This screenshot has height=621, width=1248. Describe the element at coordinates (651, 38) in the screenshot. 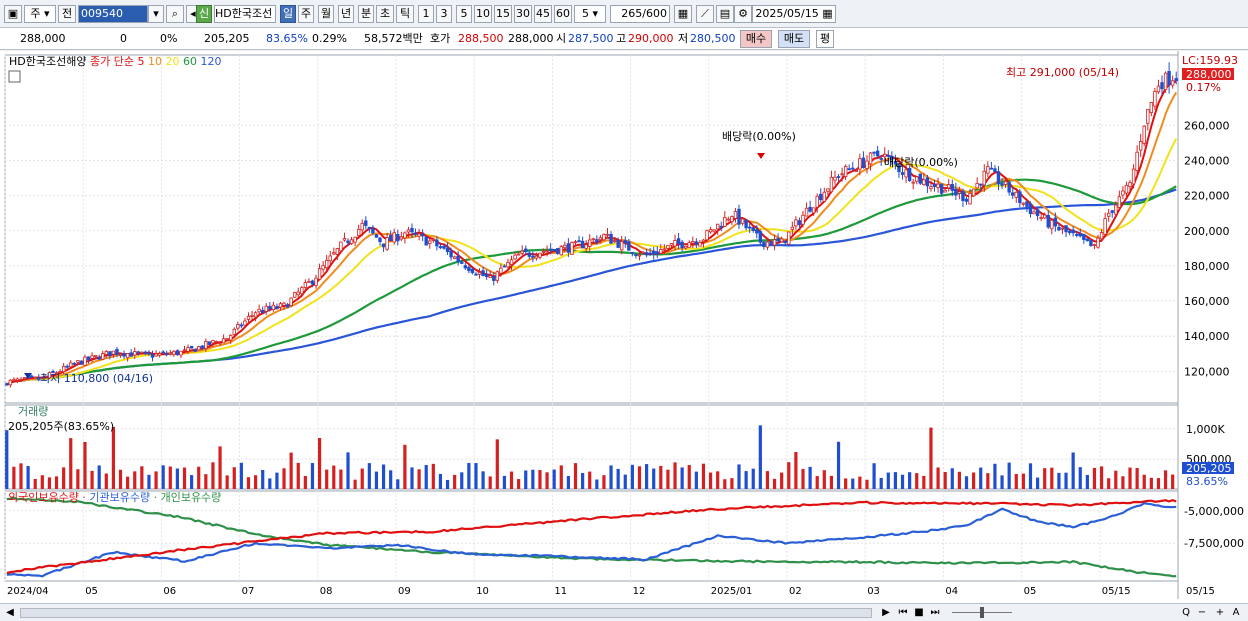

I see `high-value: 290,000` at that location.